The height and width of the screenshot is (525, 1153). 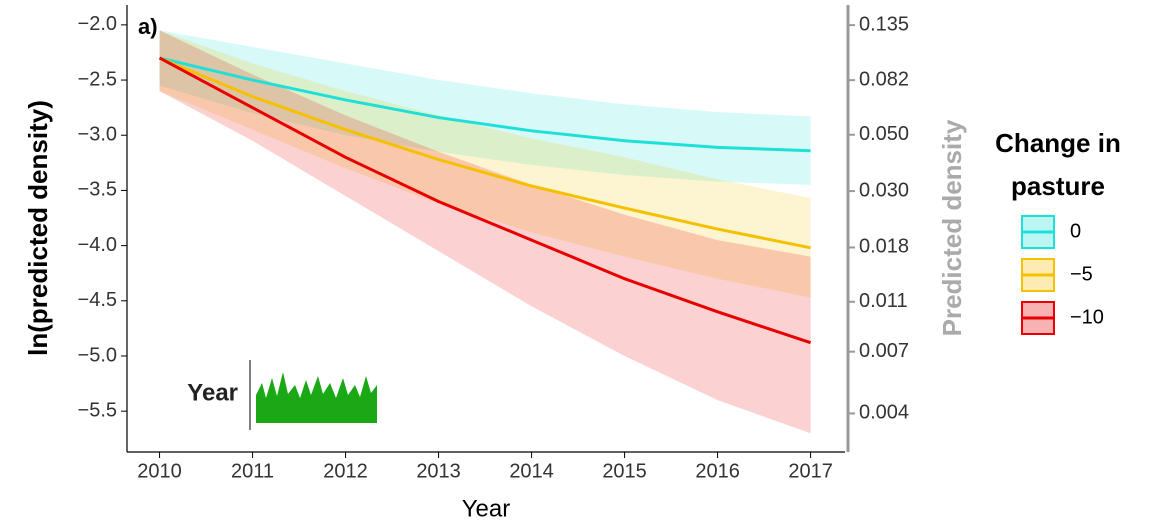 What do you see at coordinates (884, 79) in the screenshot?
I see `y2-tick-label: 0.082` at bounding box center [884, 79].